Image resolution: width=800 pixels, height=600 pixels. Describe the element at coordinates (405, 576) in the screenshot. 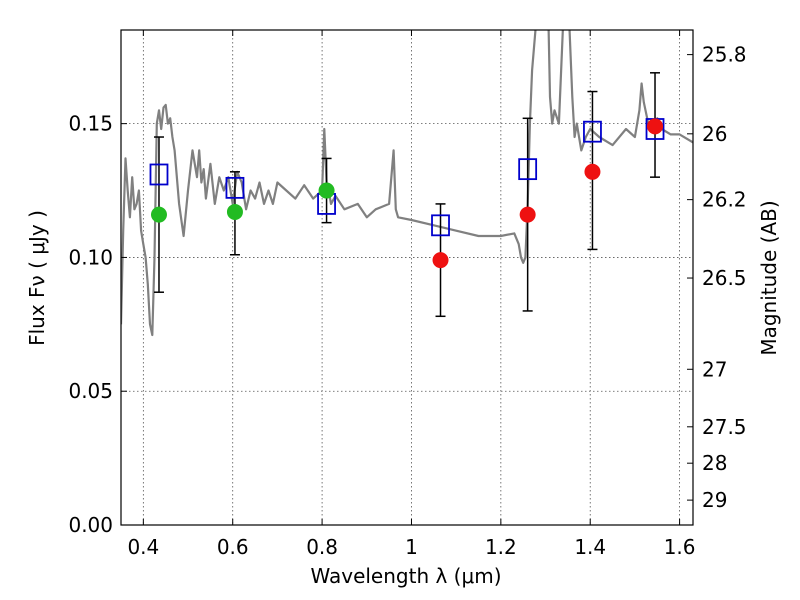

I see `x-axis-label: Wavelength λ (μm)` at that location.